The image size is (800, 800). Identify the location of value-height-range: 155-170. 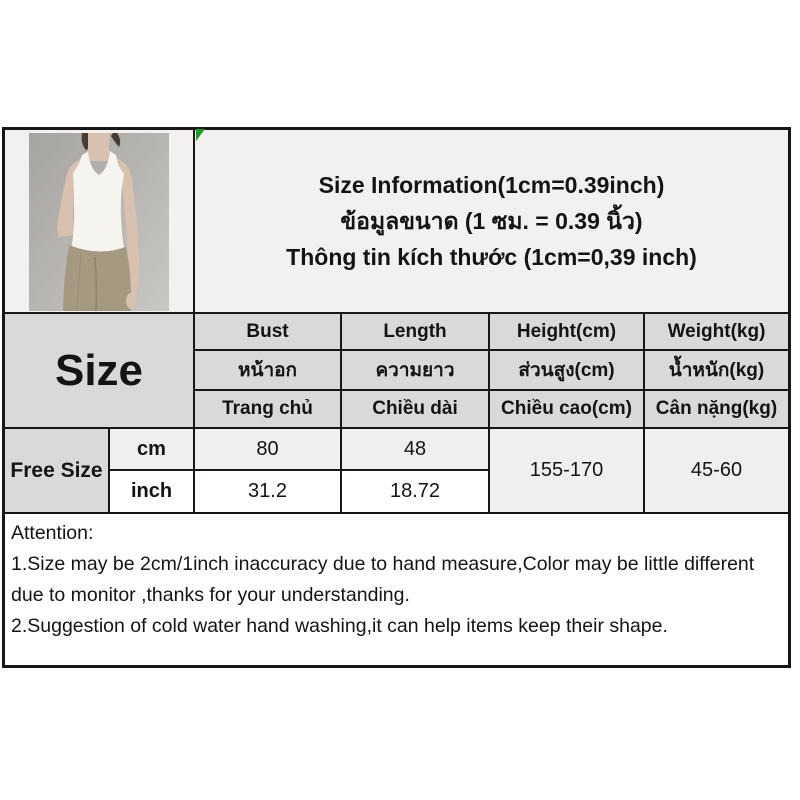
(566, 470).